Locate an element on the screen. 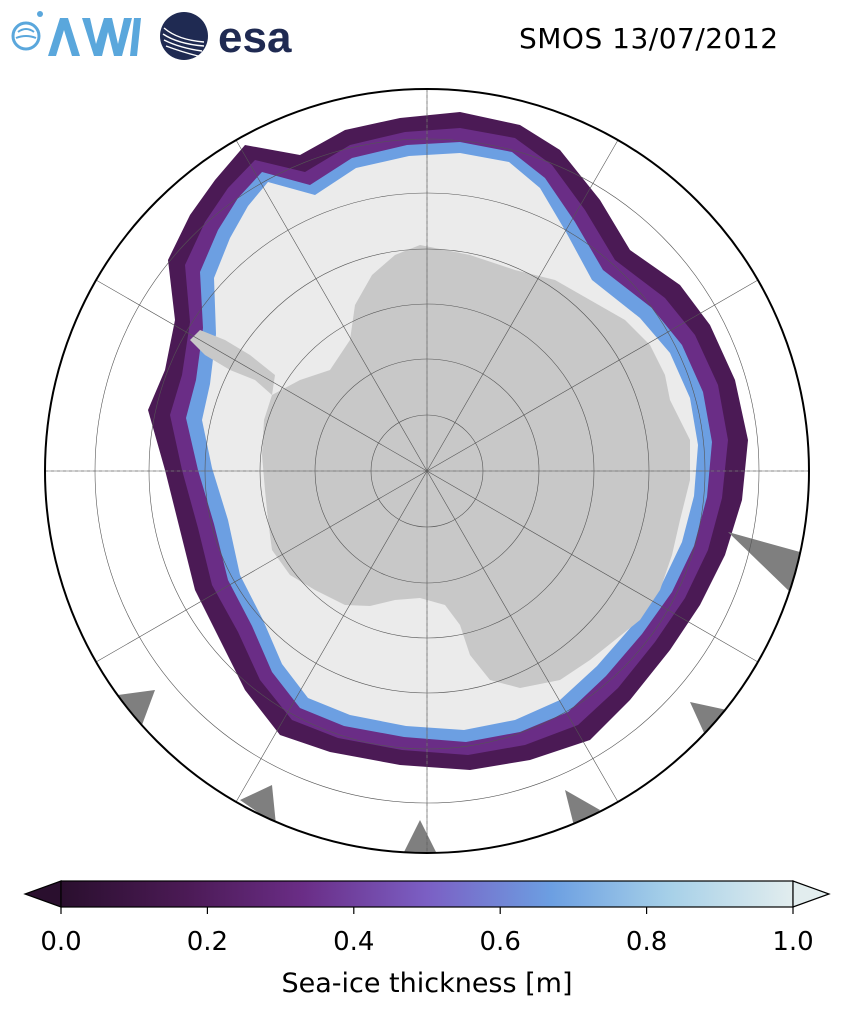 The height and width of the screenshot is (1026, 854). colorbar-label: Sea-ice thickness [m] is located at coordinates (426, 983).